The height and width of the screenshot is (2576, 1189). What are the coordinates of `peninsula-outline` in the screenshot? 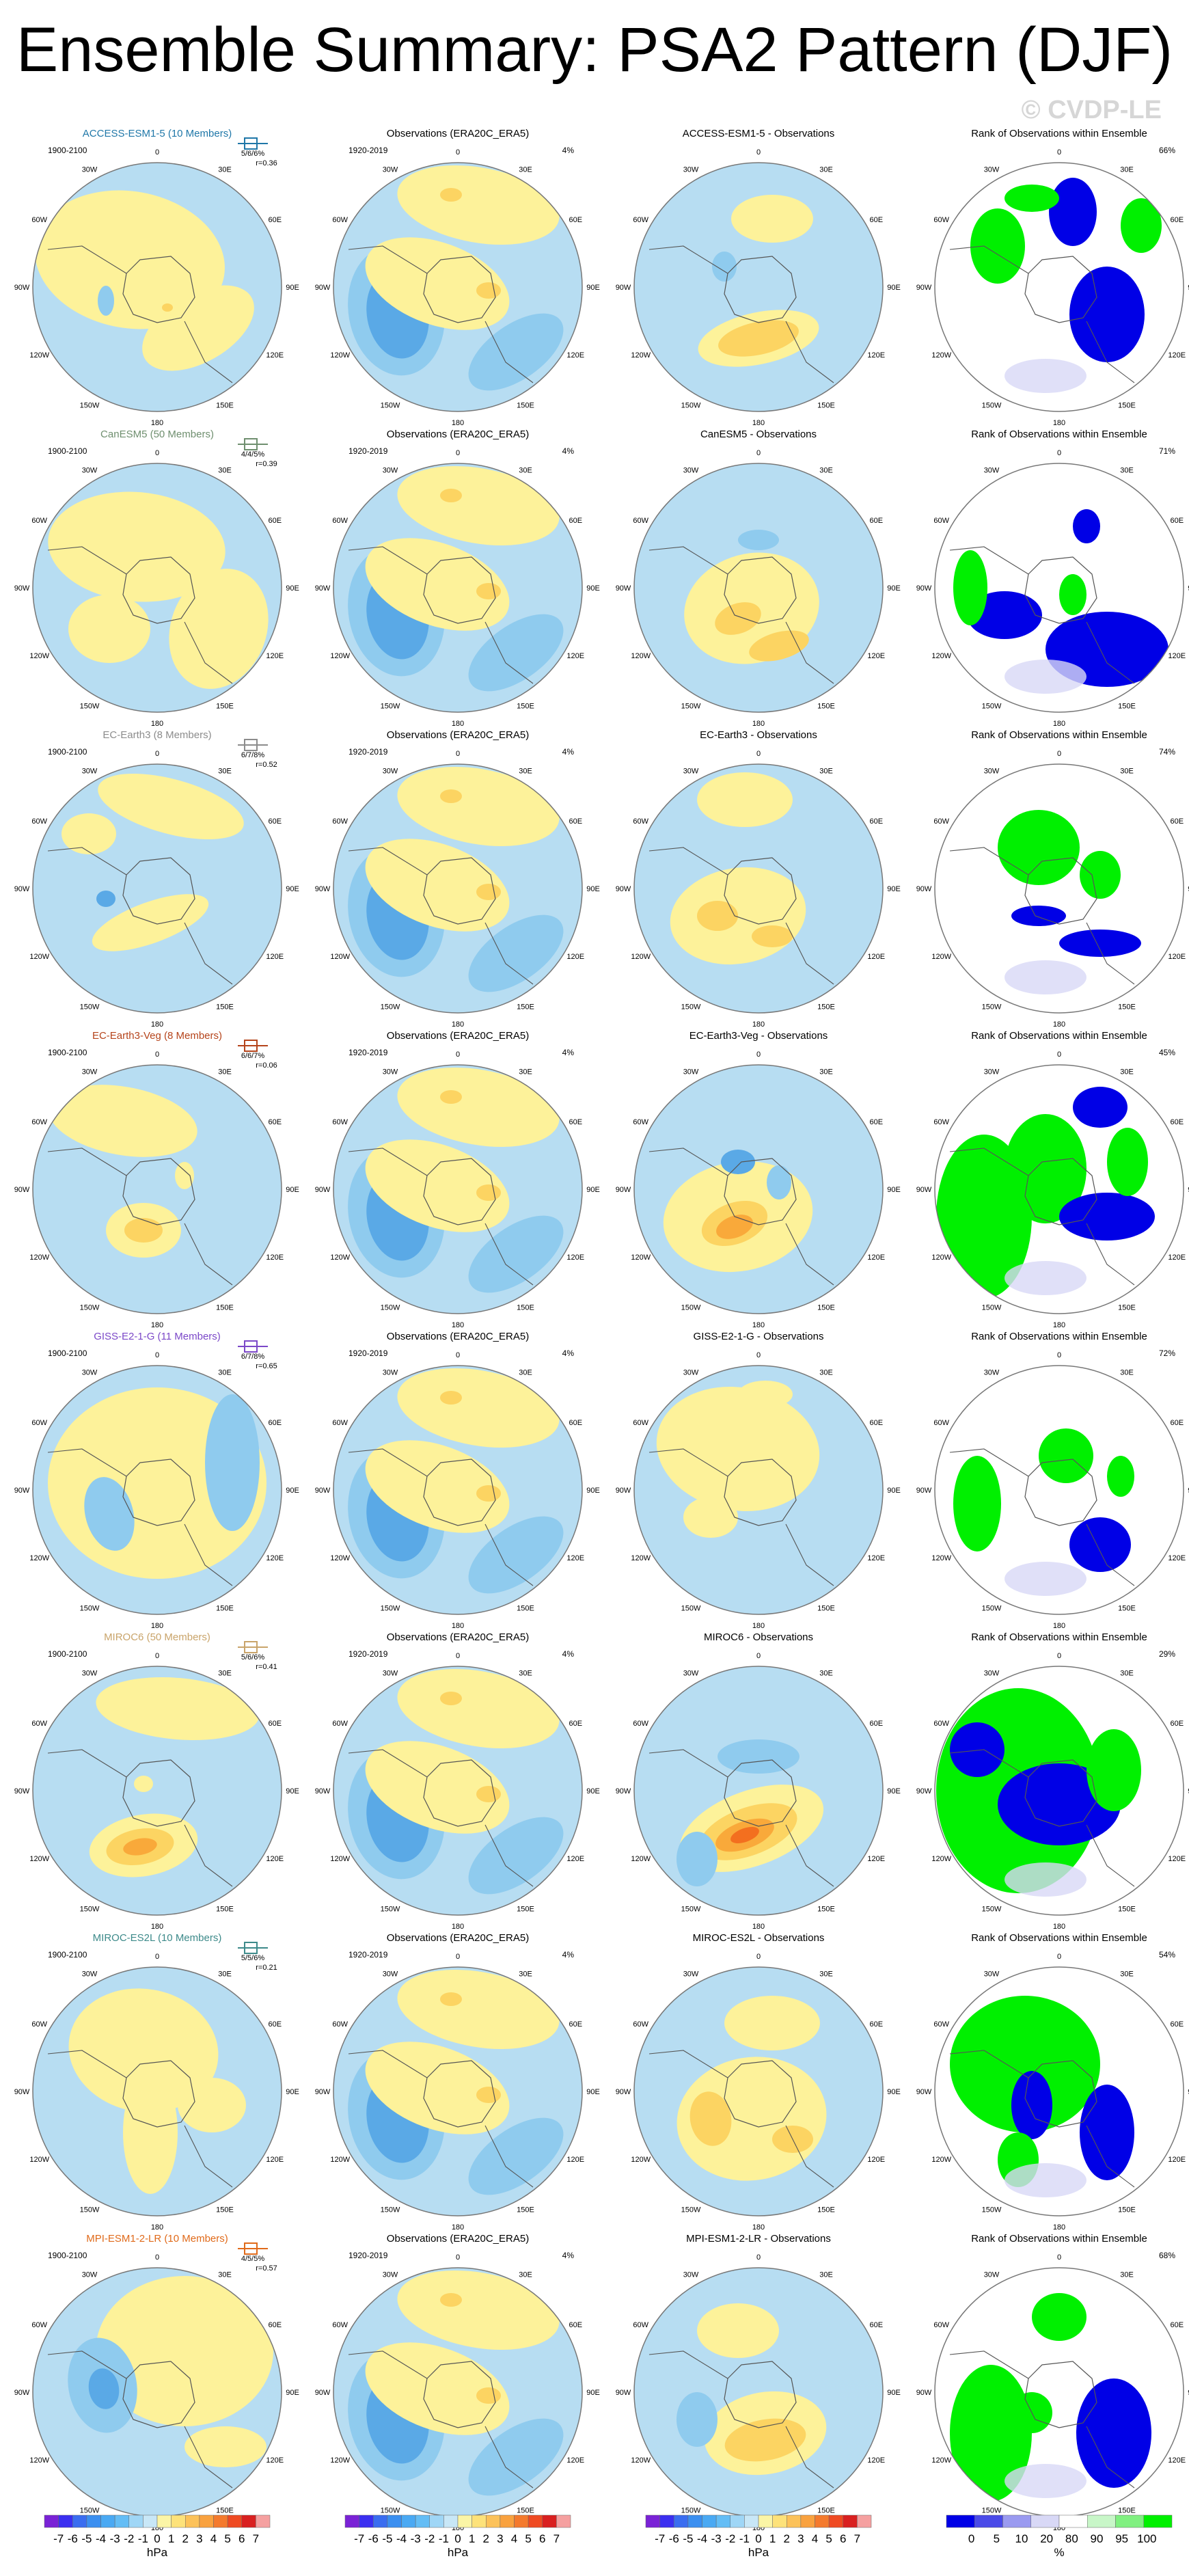 It's located at (87, 1463).